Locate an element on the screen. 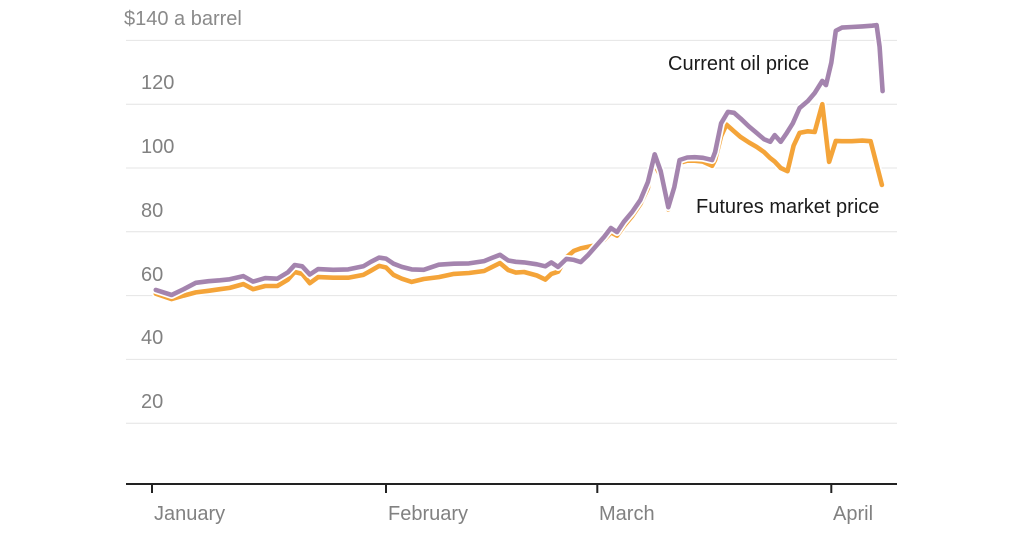 This screenshot has height=535, width=1024. y-axis-label-60: 60 is located at coordinates (152, 275).